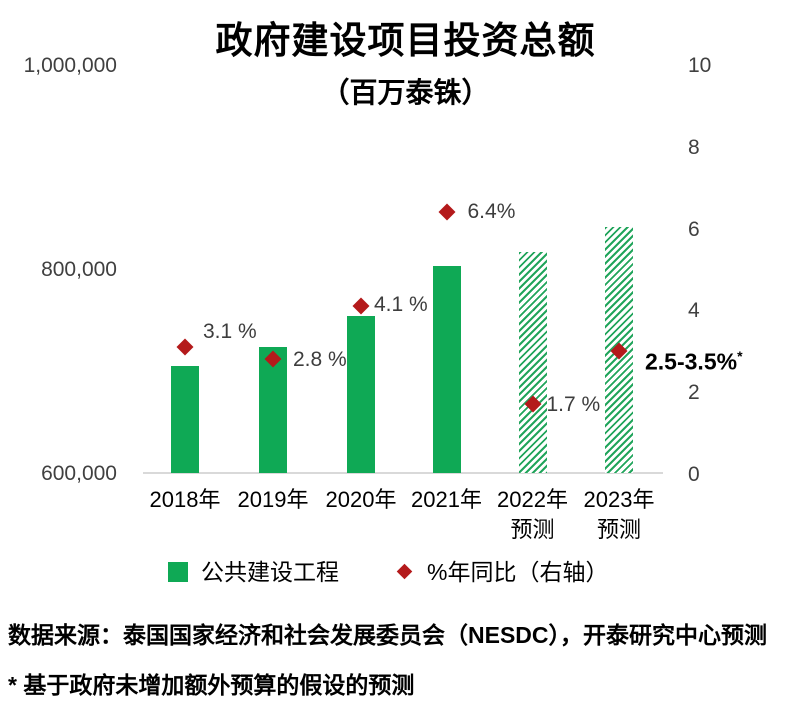 This screenshot has width=811, height=707. I want to click on x-axis-label: 2021年, so click(446, 499).